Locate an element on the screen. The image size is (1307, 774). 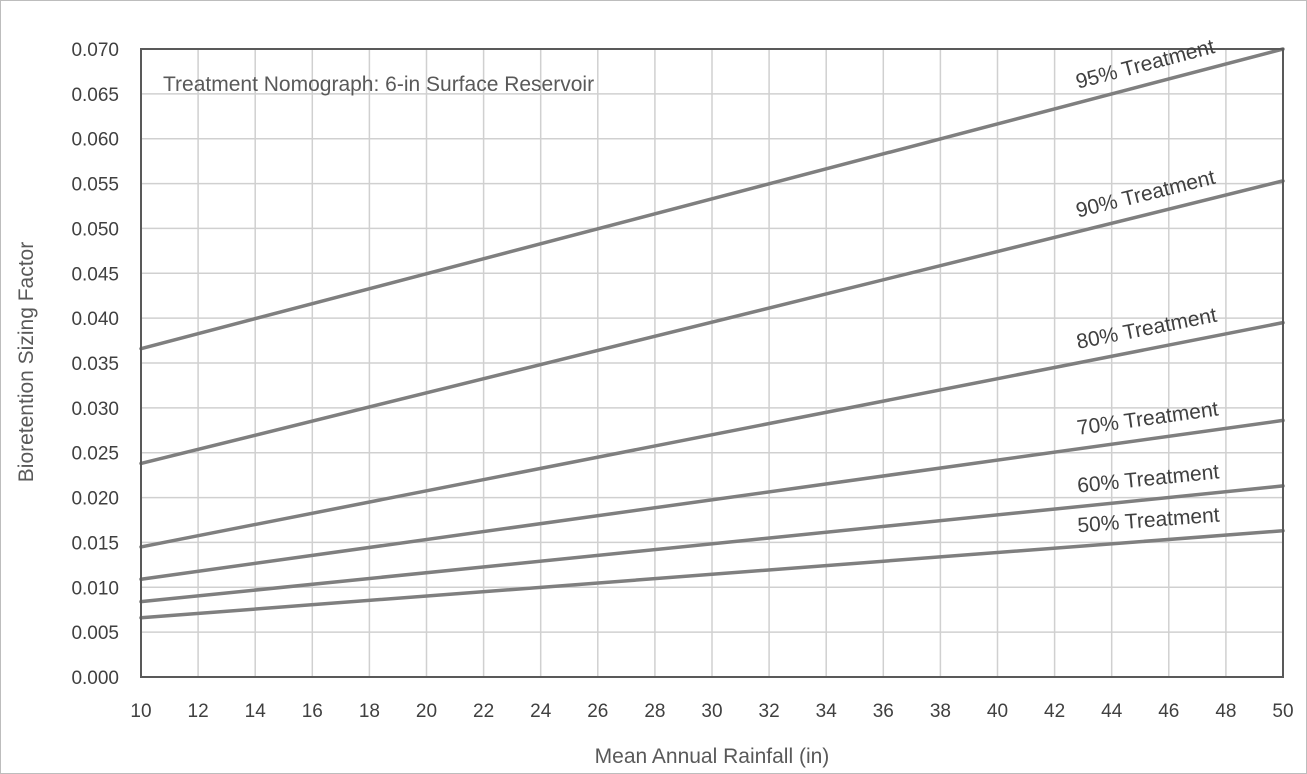
x-tick-label: 16 is located at coordinates (312, 711).